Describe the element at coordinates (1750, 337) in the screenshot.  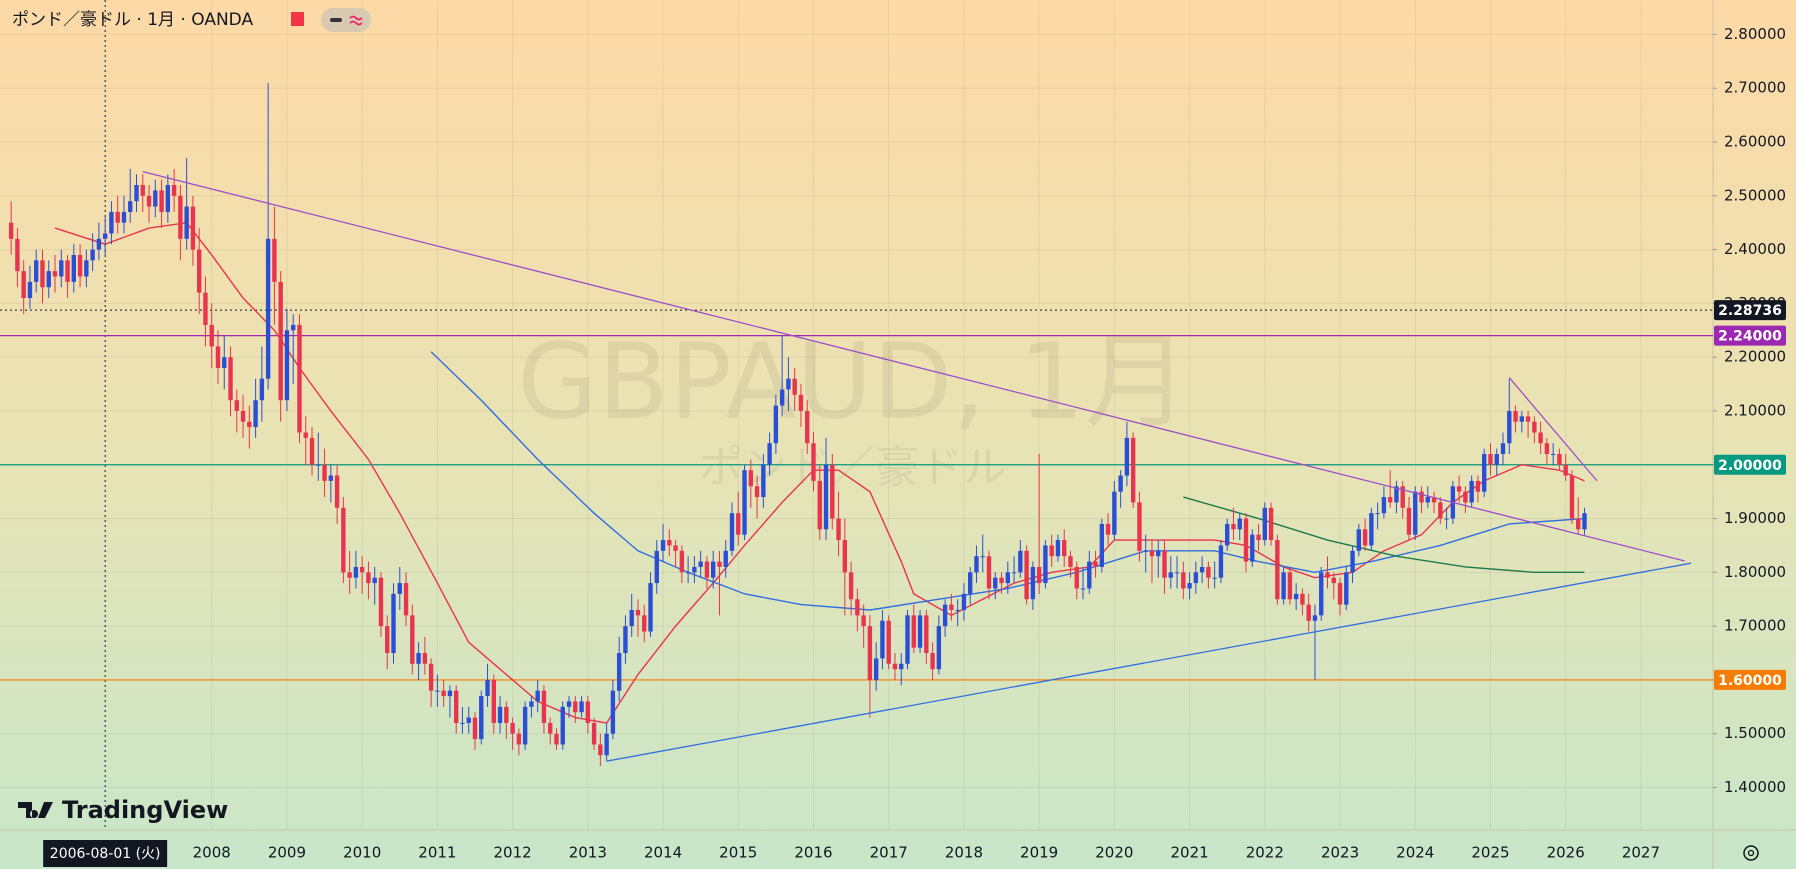
I see `price-label: 2.24000` at that location.